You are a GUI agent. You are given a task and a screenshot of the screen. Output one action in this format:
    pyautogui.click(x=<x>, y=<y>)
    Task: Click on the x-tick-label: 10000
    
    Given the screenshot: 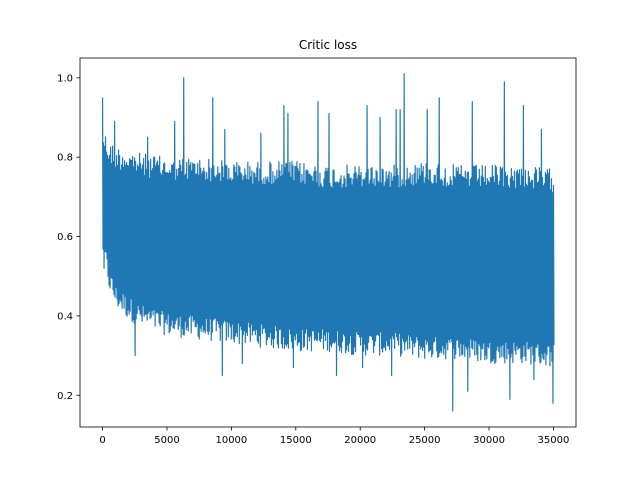 What is the action you would take?
    pyautogui.click(x=231, y=440)
    